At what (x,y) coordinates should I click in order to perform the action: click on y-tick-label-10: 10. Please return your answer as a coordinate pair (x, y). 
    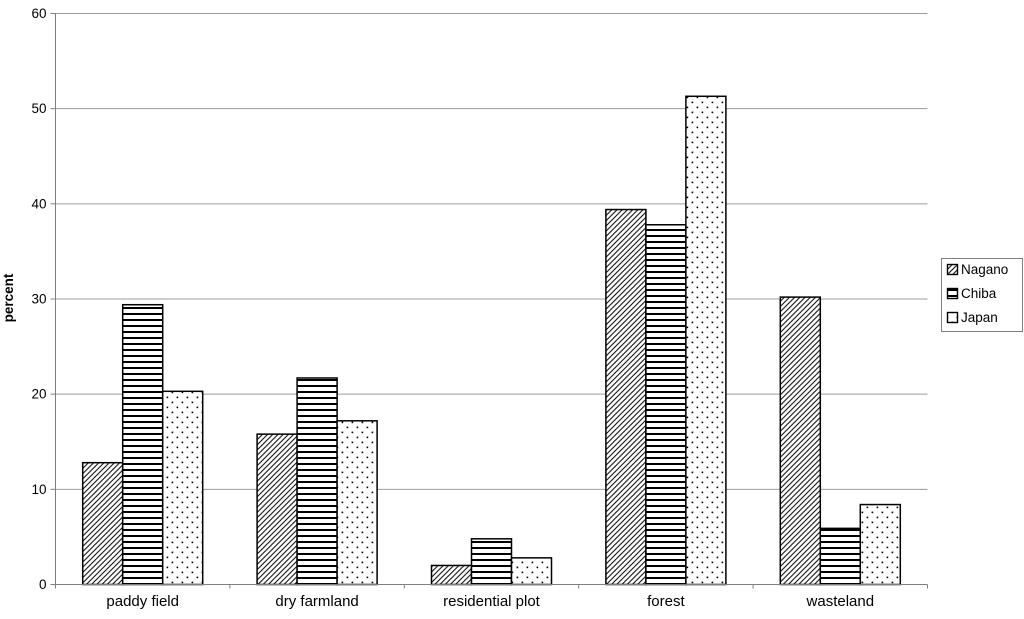
    Looking at the image, I should click on (38, 489).